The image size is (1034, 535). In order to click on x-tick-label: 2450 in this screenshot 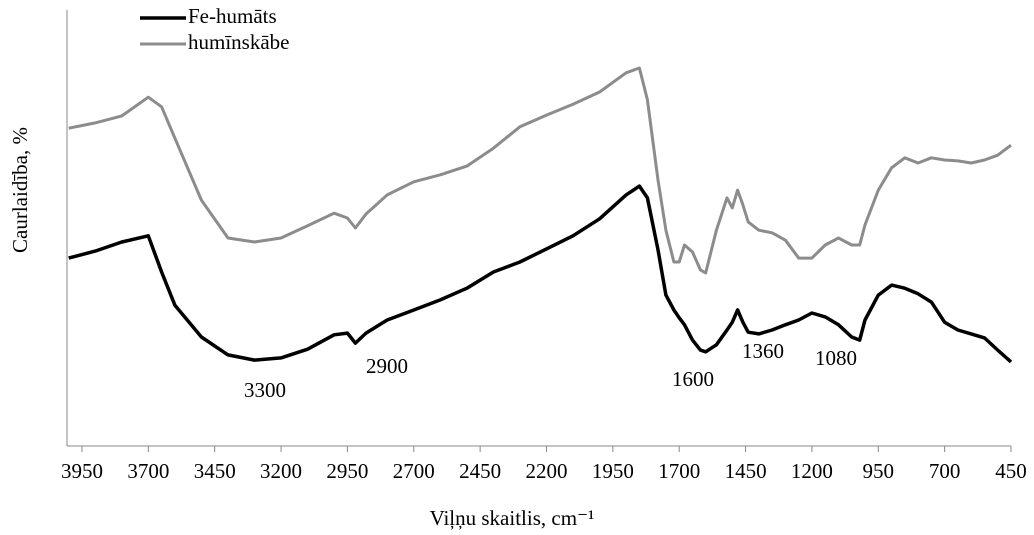, I will do `click(480, 471)`.